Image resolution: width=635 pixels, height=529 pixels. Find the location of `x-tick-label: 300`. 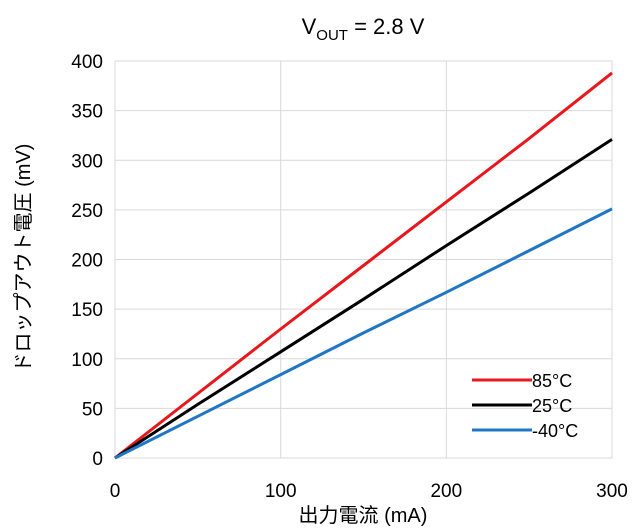

x-tick-label: 300 is located at coordinates (612, 491).